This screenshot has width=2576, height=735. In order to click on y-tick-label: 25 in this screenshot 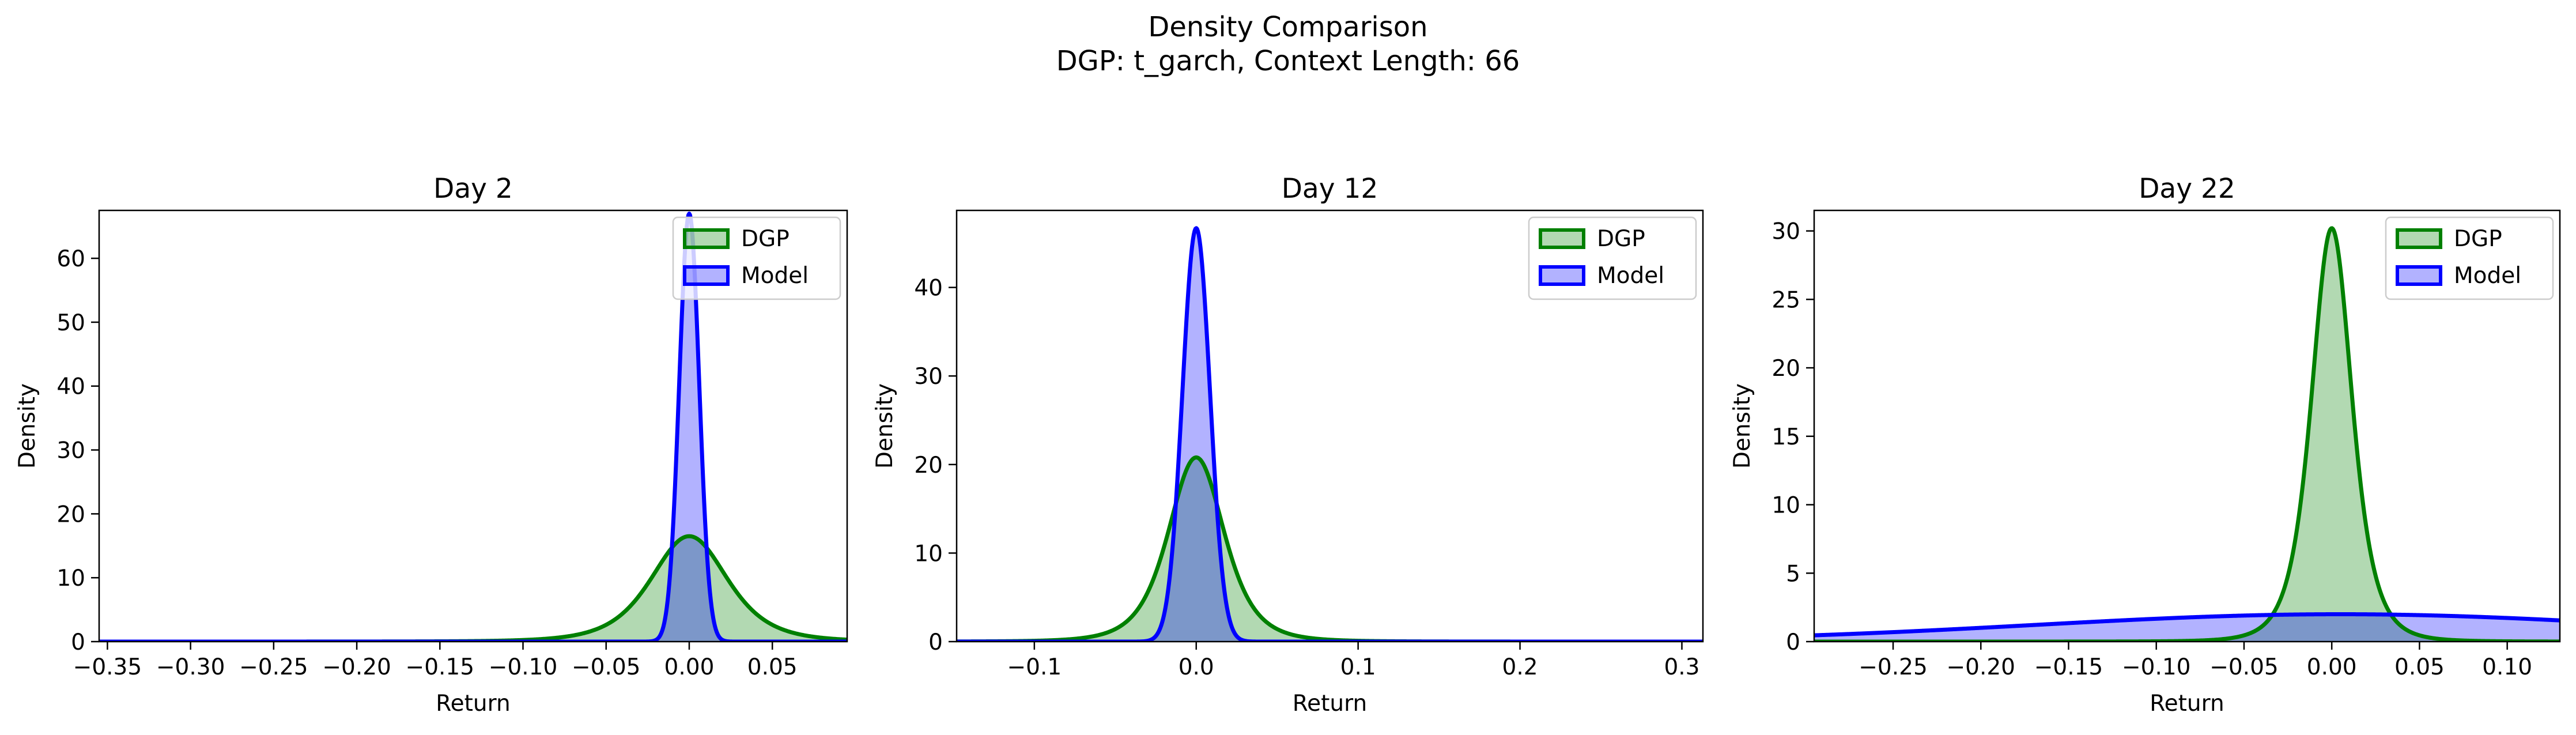, I will do `click(1786, 300)`.